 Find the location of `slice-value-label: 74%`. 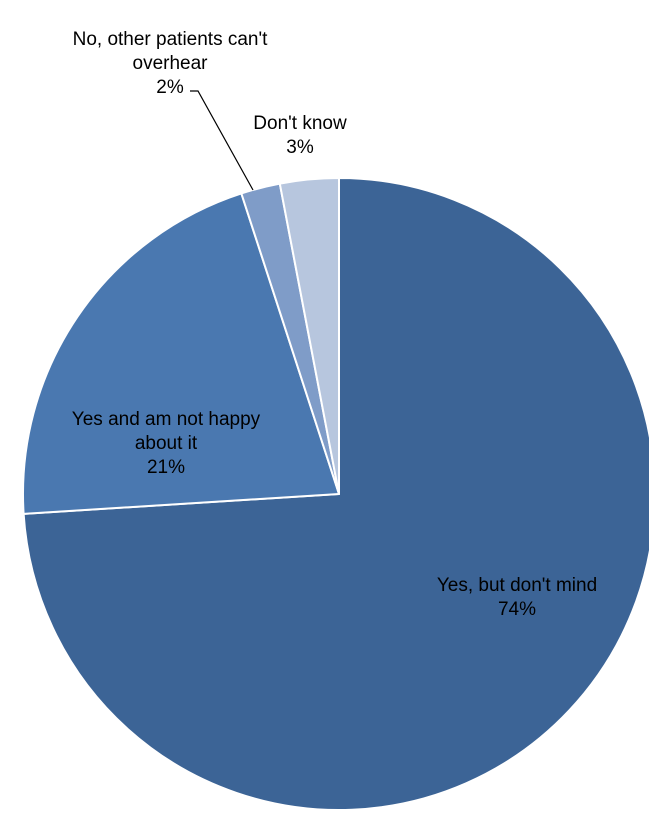

slice-value-label: 74% is located at coordinates (517, 609).